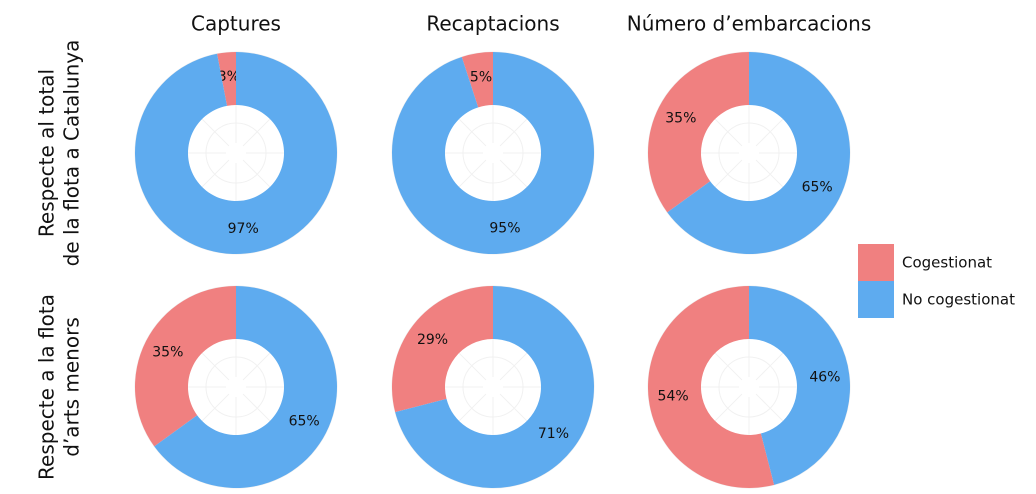  I want to click on legend-label: Cogestionat, so click(947, 263).